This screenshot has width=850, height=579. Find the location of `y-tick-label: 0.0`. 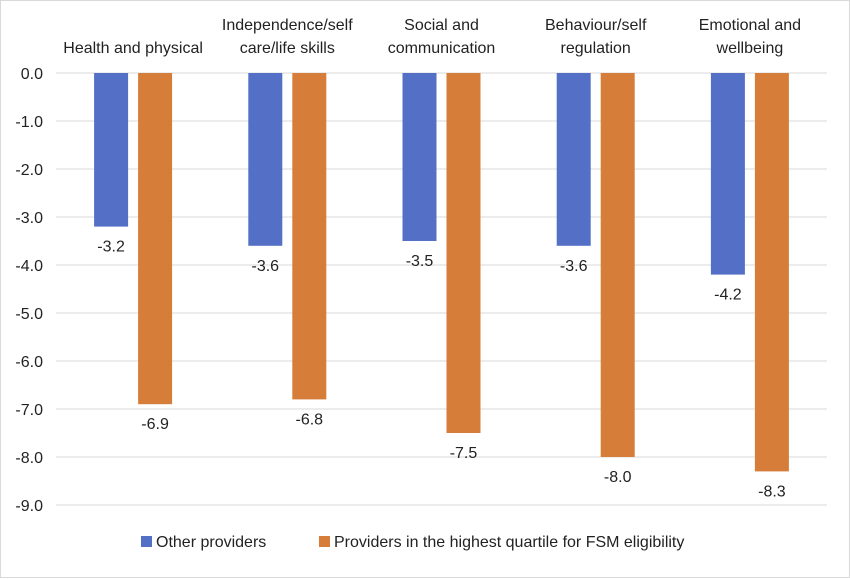

y-tick-label: 0.0 is located at coordinates (32, 74).